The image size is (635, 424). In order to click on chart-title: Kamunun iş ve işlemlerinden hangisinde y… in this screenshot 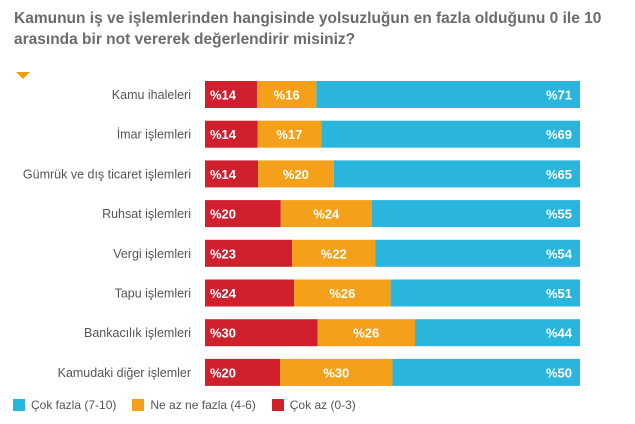, I will do `click(319, 29)`.